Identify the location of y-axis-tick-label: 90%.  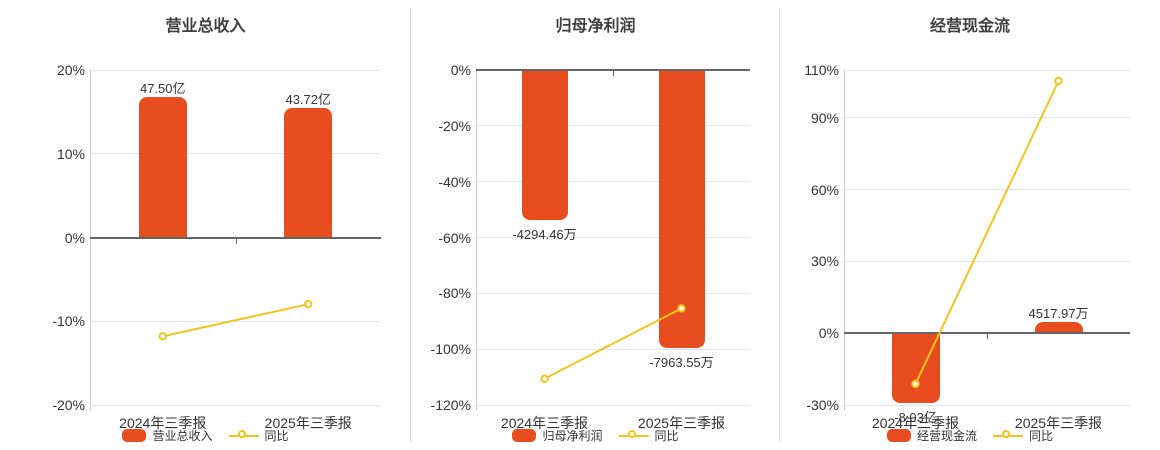
(824, 117).